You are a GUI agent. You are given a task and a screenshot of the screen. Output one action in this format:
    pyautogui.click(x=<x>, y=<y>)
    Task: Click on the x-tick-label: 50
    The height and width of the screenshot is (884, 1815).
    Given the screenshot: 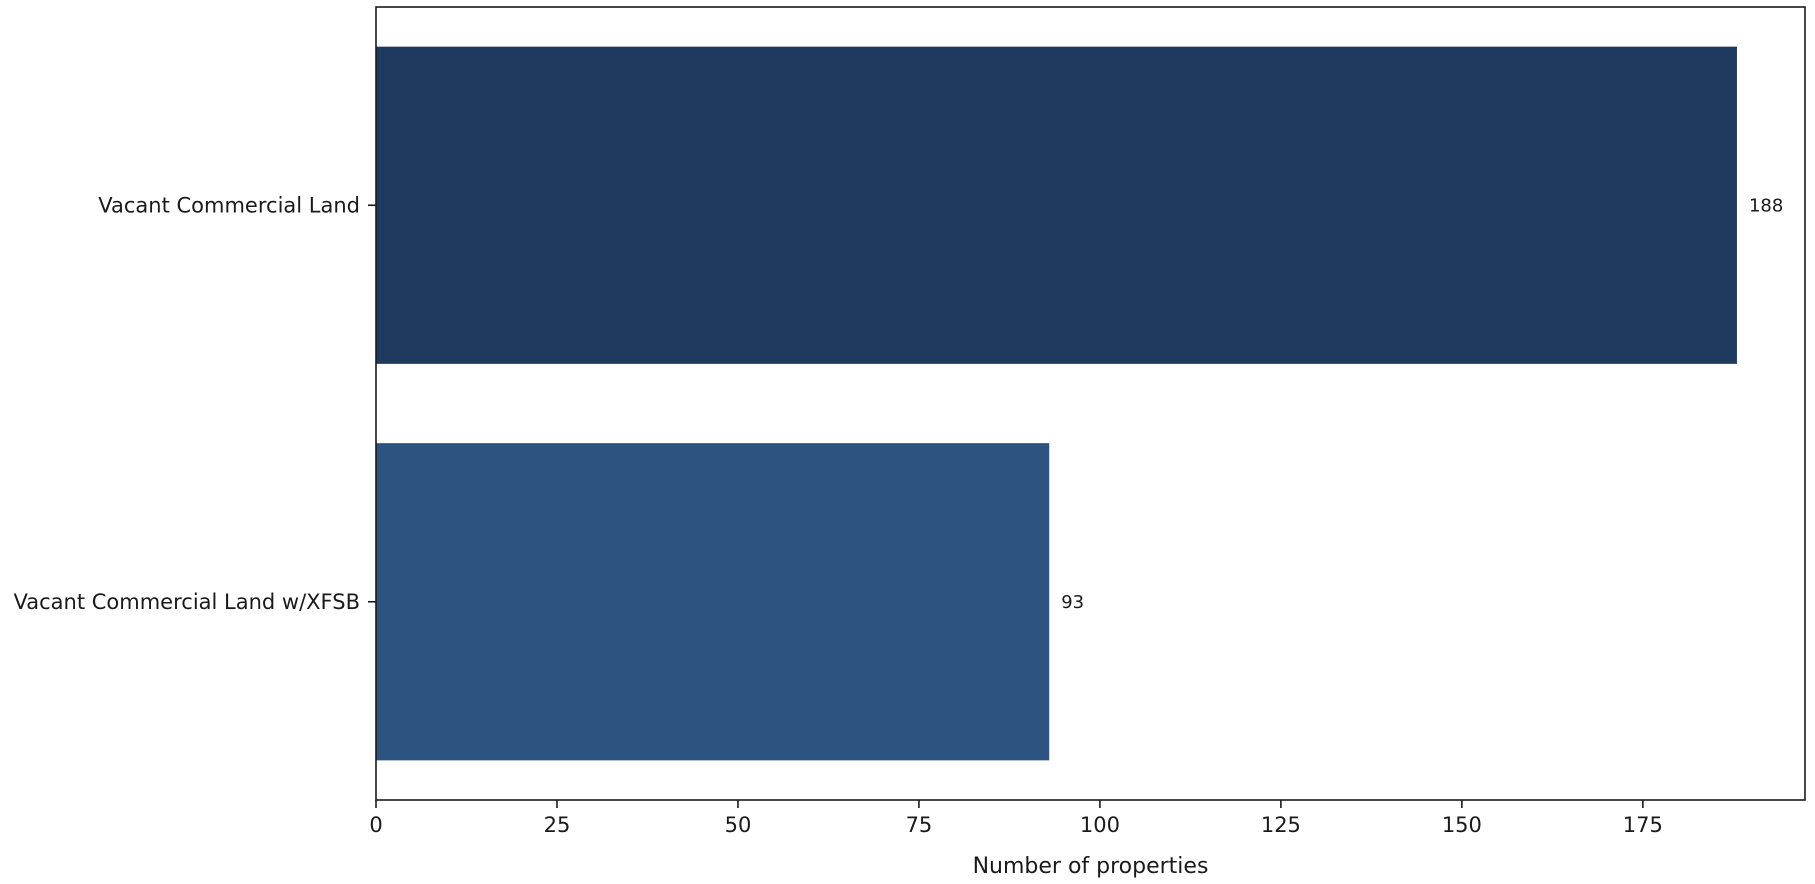 What is the action you would take?
    pyautogui.click(x=738, y=825)
    